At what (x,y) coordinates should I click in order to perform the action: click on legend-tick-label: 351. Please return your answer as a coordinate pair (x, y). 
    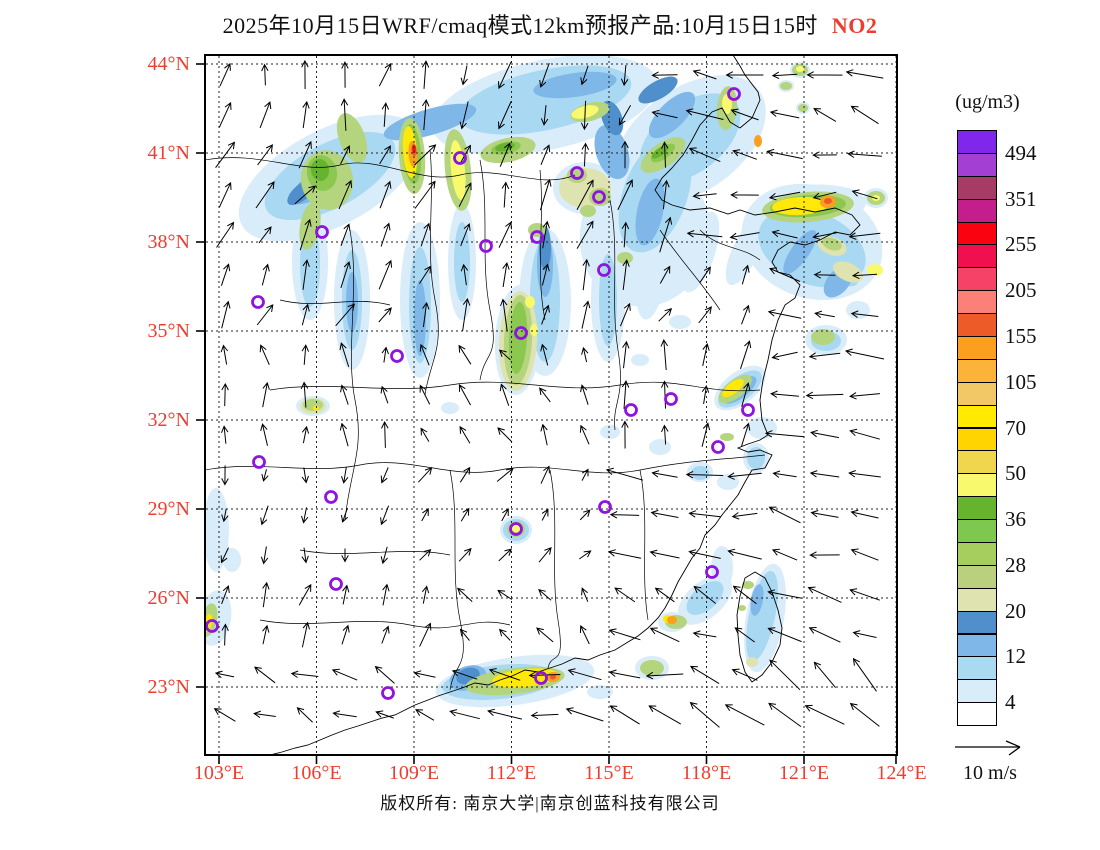
    Looking at the image, I should click on (1021, 198).